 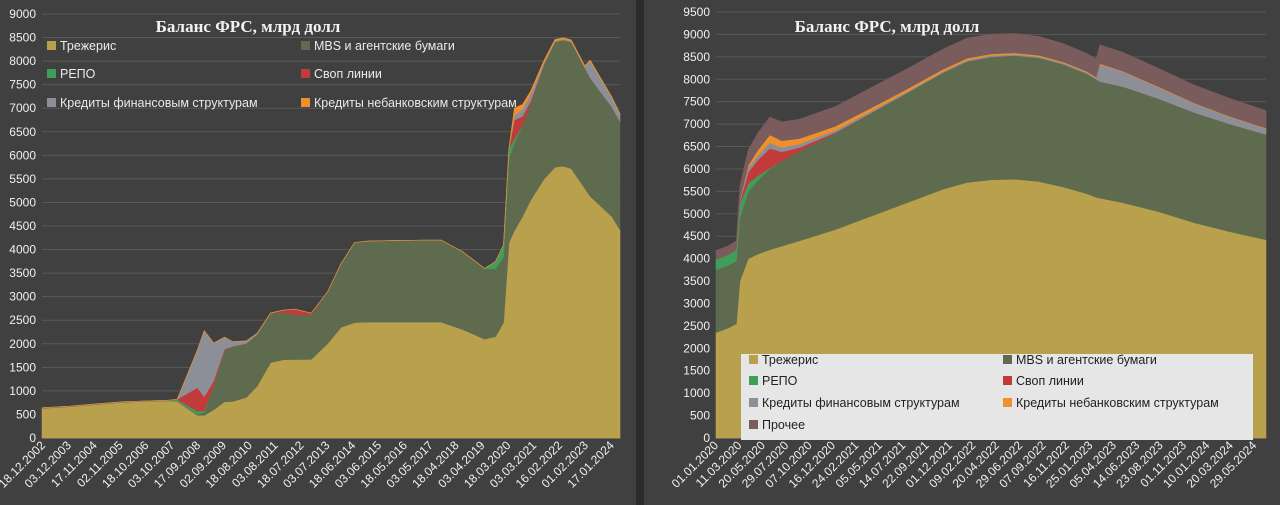 I want to click on legend-label-other: Прочее, so click(x=783, y=425).